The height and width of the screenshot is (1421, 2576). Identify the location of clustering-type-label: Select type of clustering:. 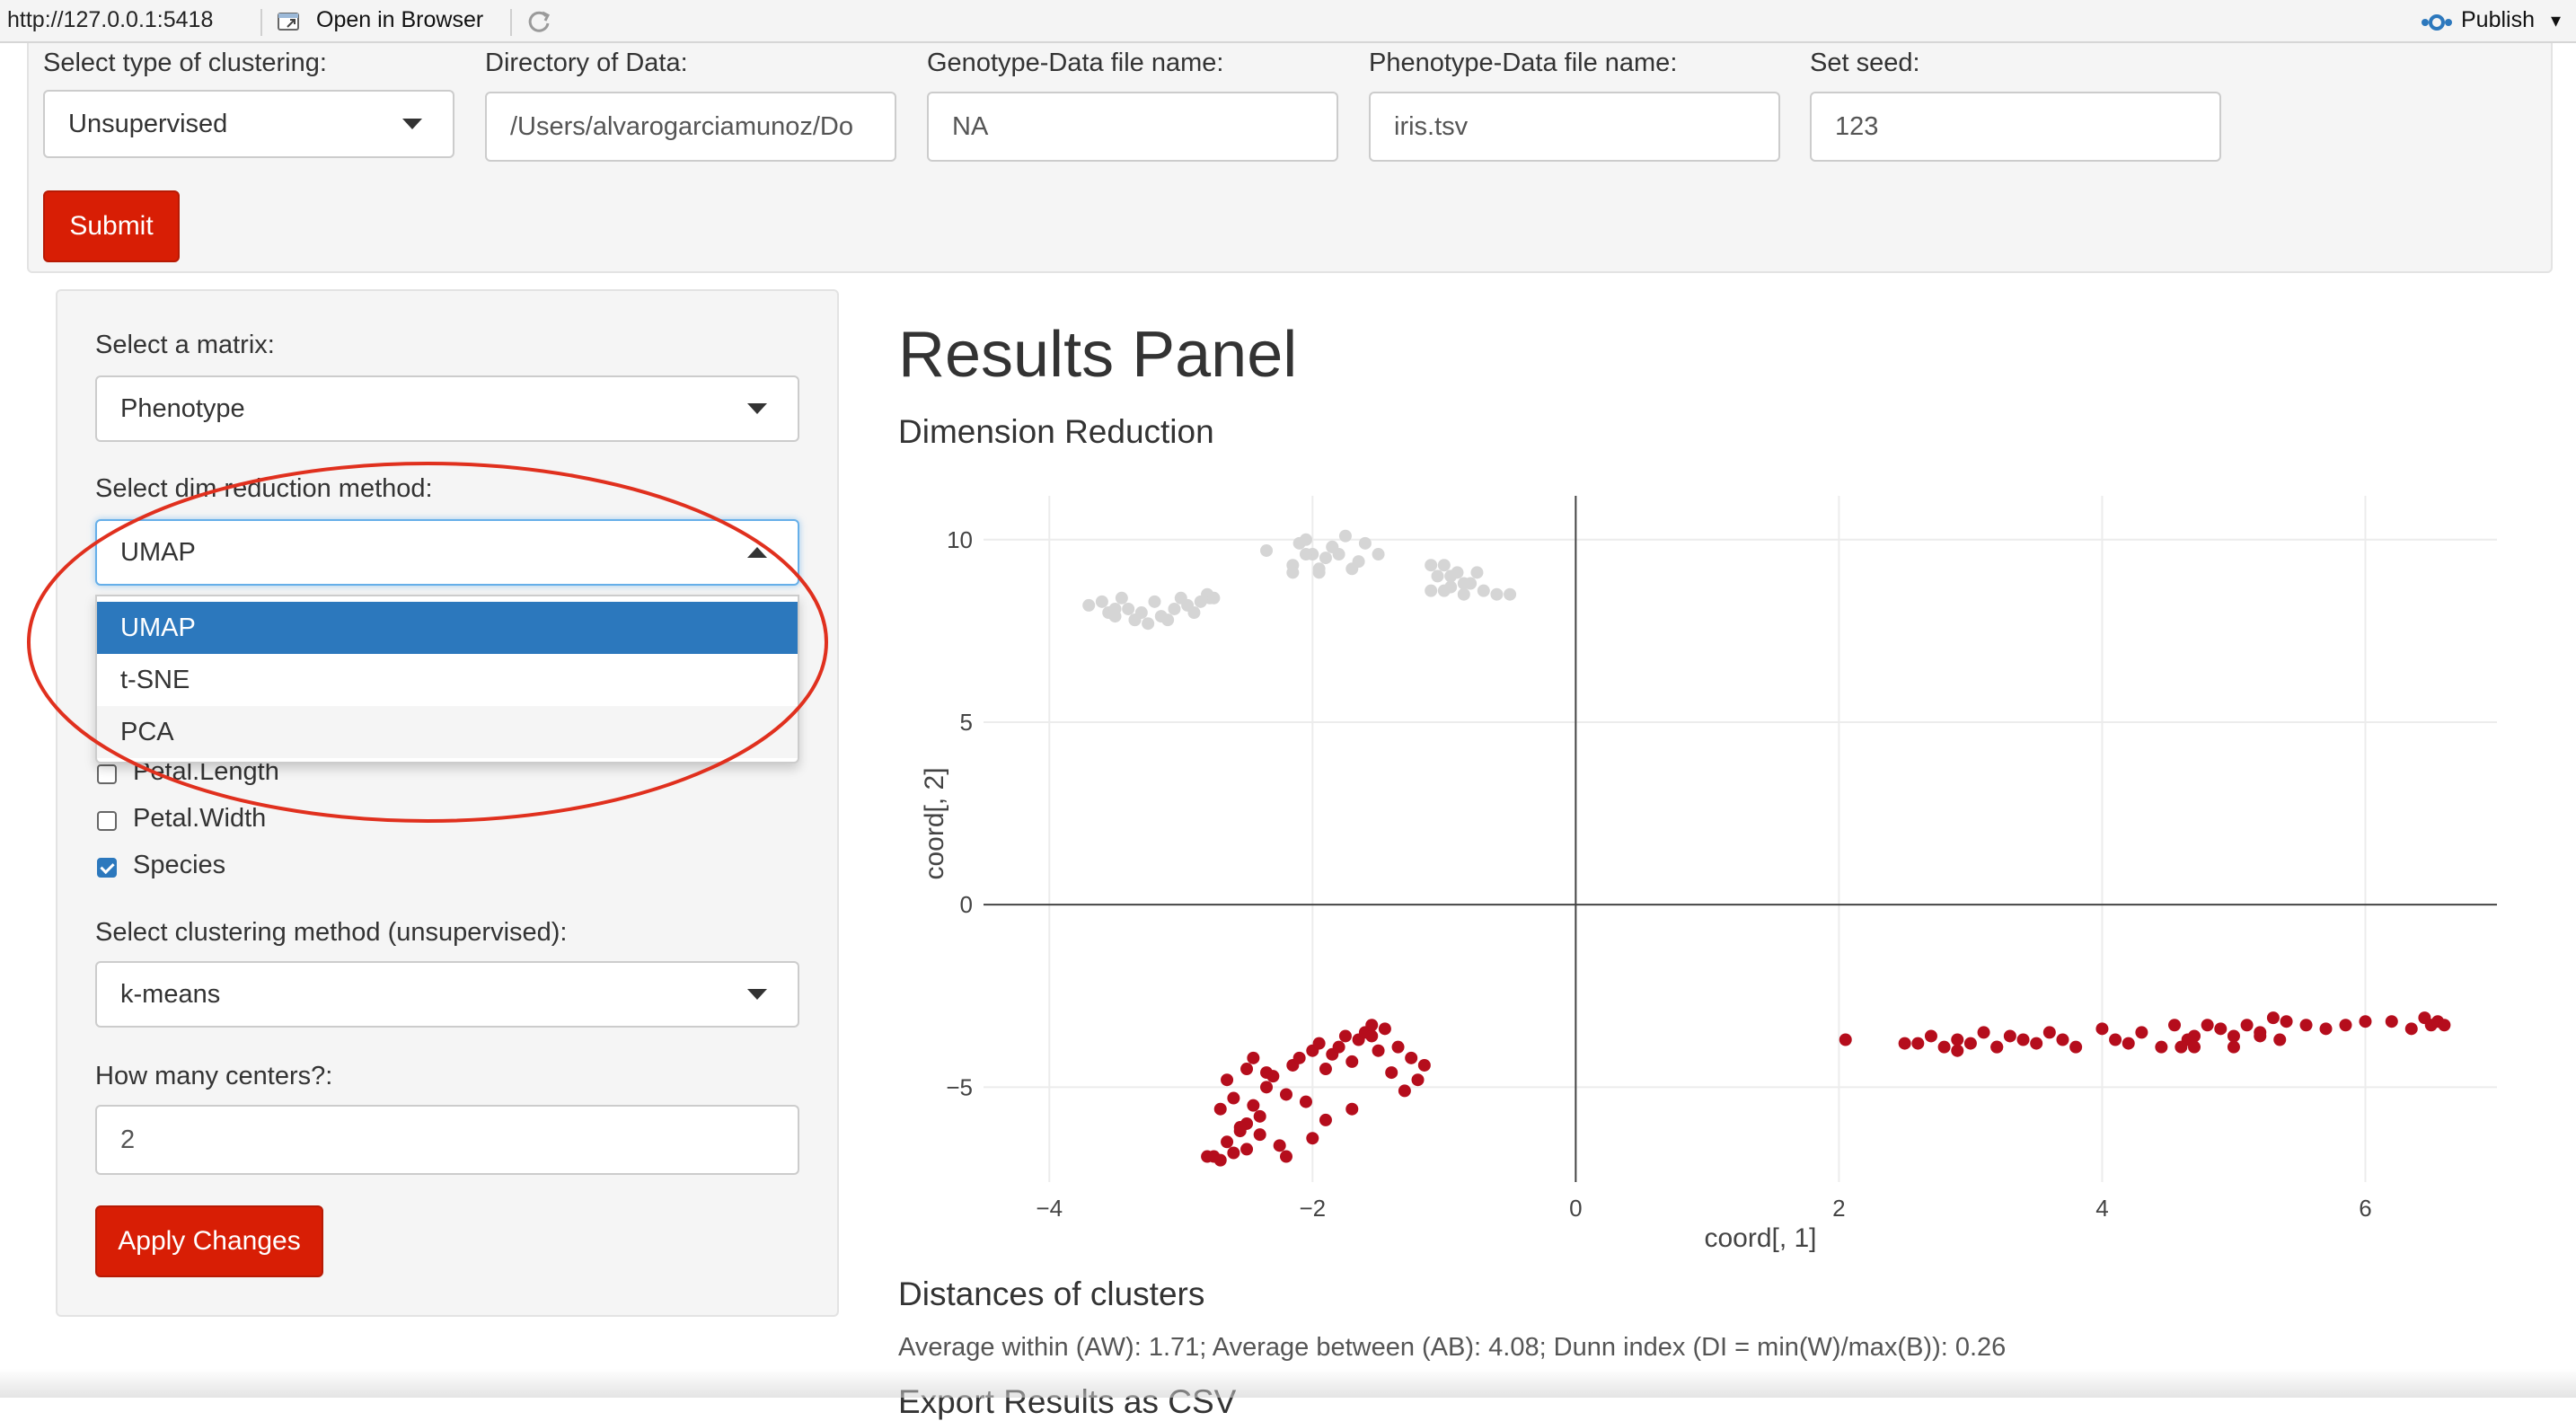
(185, 63).